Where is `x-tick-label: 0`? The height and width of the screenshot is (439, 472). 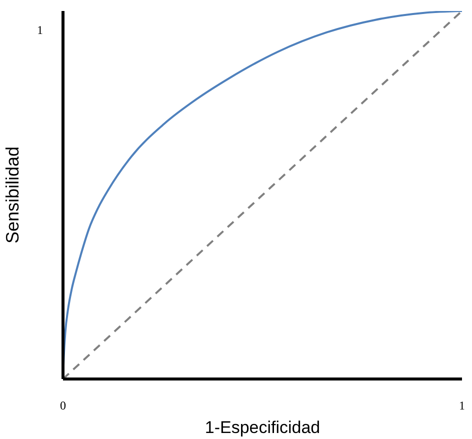 x-tick-label: 0 is located at coordinates (63, 405).